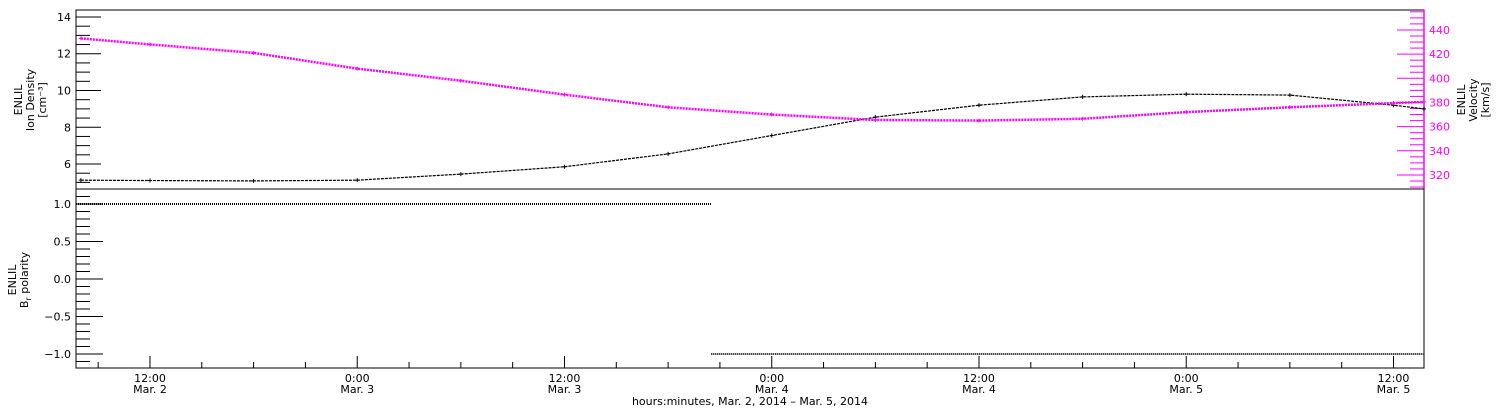 Image resolution: width=1500 pixels, height=414 pixels. What do you see at coordinates (28, 299) in the screenshot?
I see `subscript: r` at bounding box center [28, 299].